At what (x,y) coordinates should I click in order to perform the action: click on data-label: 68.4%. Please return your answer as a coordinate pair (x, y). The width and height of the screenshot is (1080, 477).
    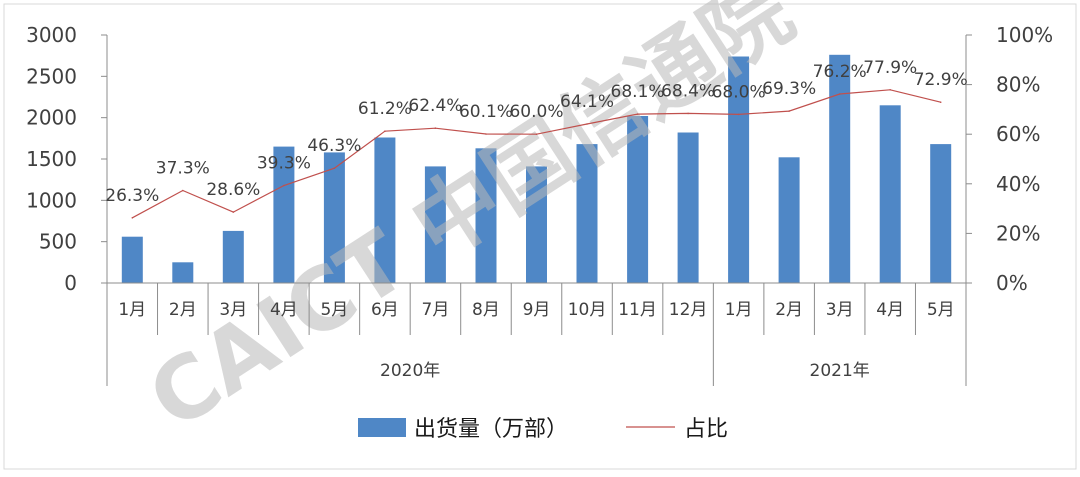
    Looking at the image, I should click on (688, 91).